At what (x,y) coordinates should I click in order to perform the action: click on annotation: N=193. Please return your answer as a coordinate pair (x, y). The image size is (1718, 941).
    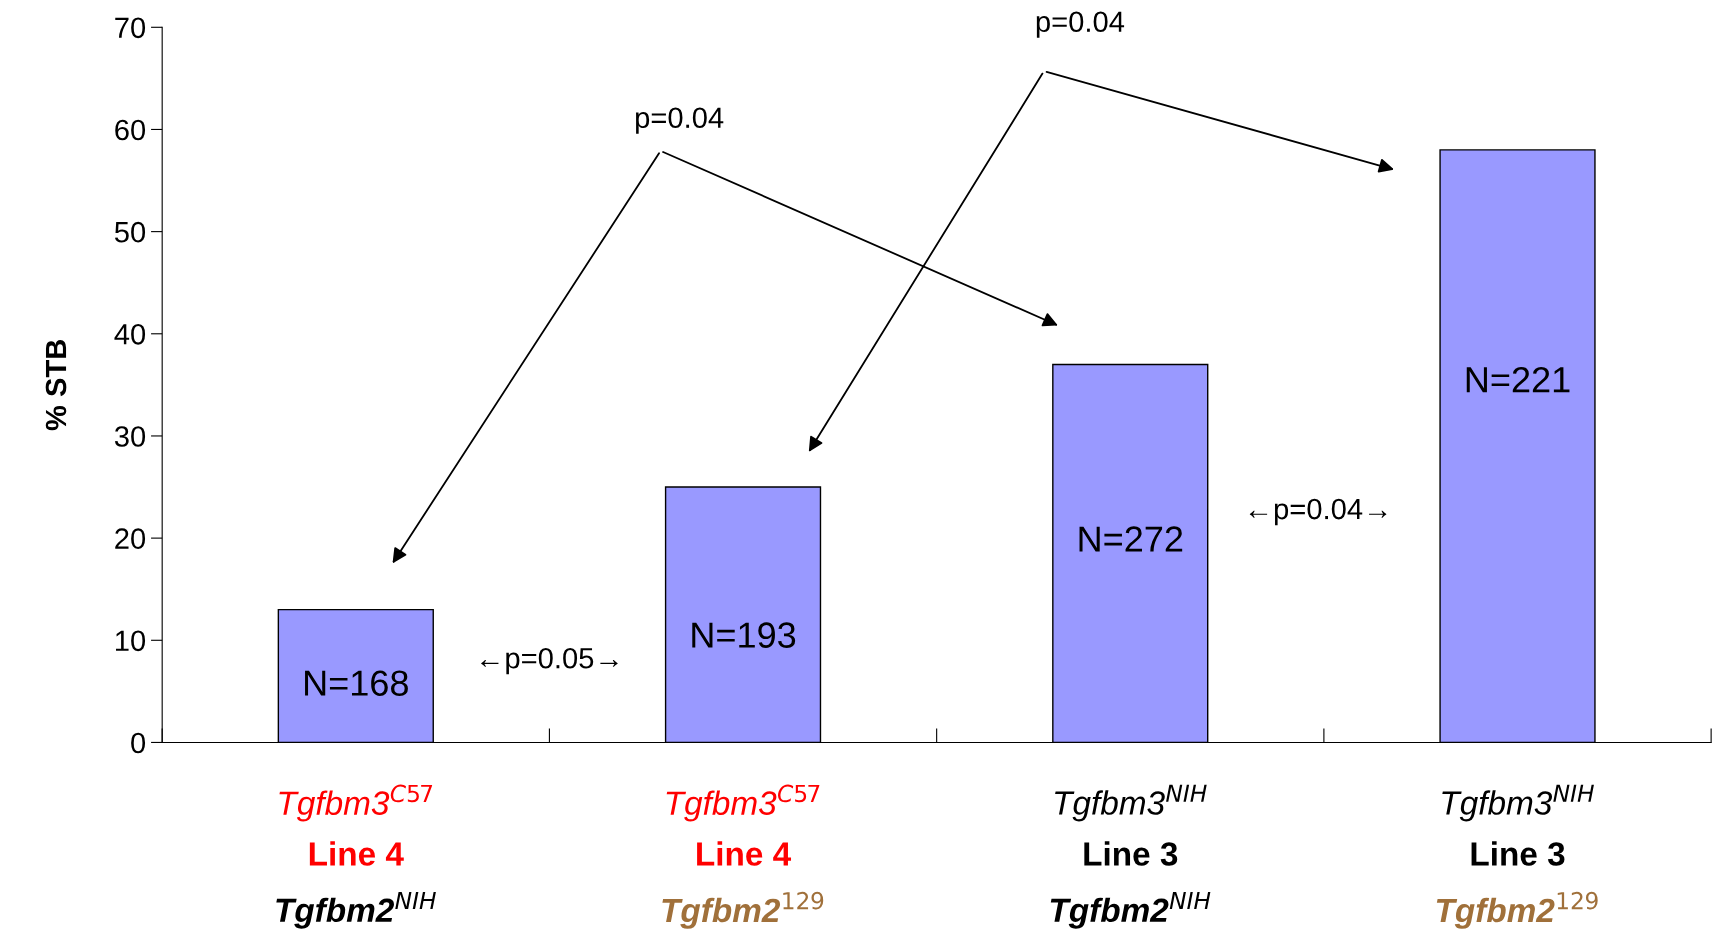
    Looking at the image, I should click on (744, 635).